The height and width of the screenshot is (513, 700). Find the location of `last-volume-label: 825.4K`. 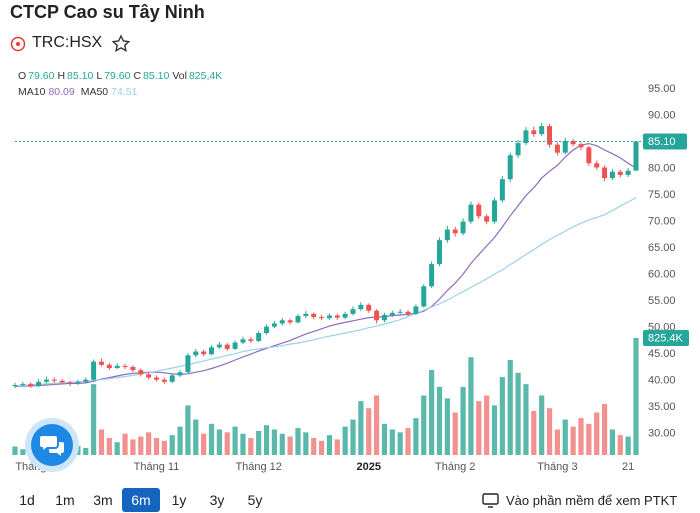

last-volume-label: 825.4K is located at coordinates (666, 338).